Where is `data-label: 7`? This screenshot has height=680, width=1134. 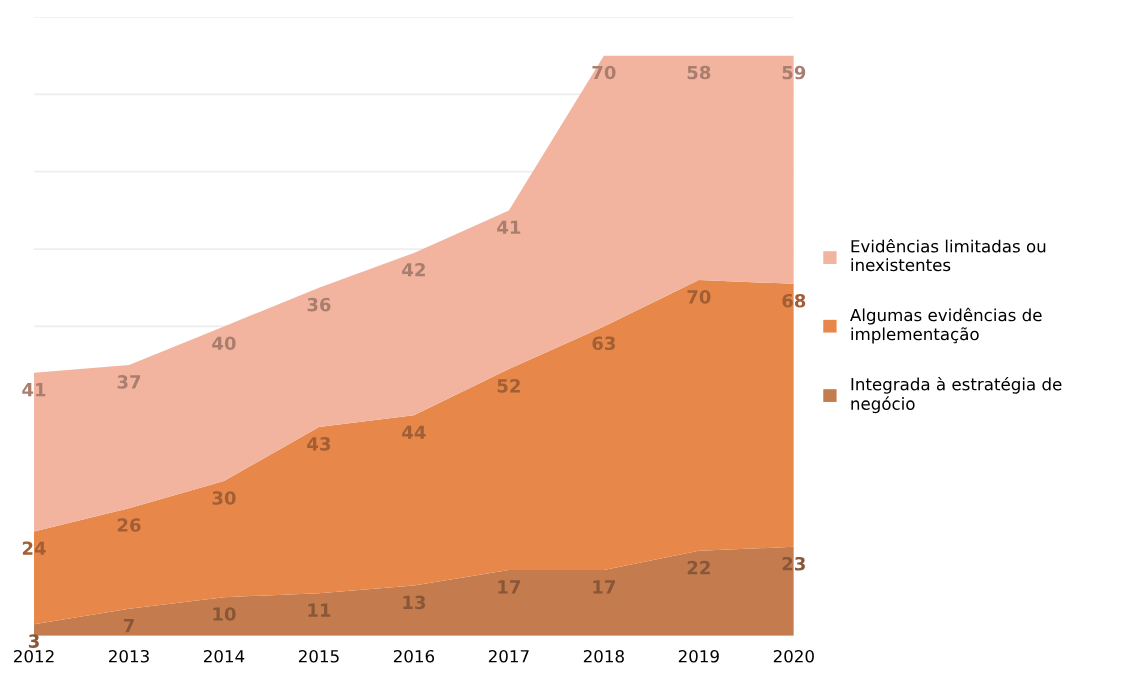 data-label: 7 is located at coordinates (128, 626).